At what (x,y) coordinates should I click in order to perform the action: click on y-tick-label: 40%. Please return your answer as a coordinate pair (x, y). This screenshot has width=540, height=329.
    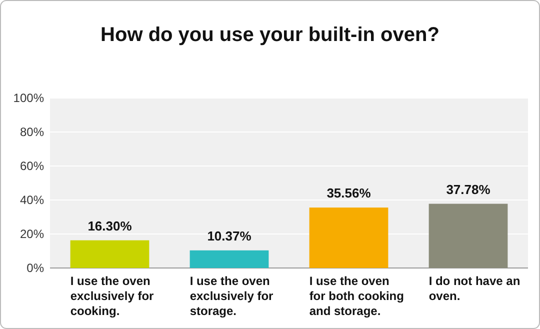
    Looking at the image, I should click on (32, 200).